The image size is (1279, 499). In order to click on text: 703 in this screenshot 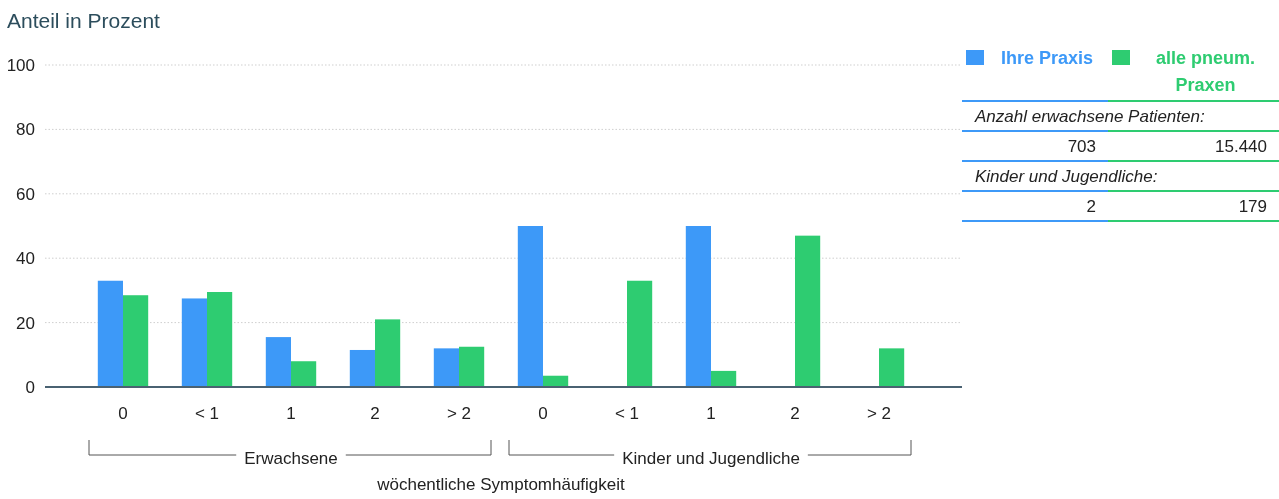, I will do `click(1081, 146)`.